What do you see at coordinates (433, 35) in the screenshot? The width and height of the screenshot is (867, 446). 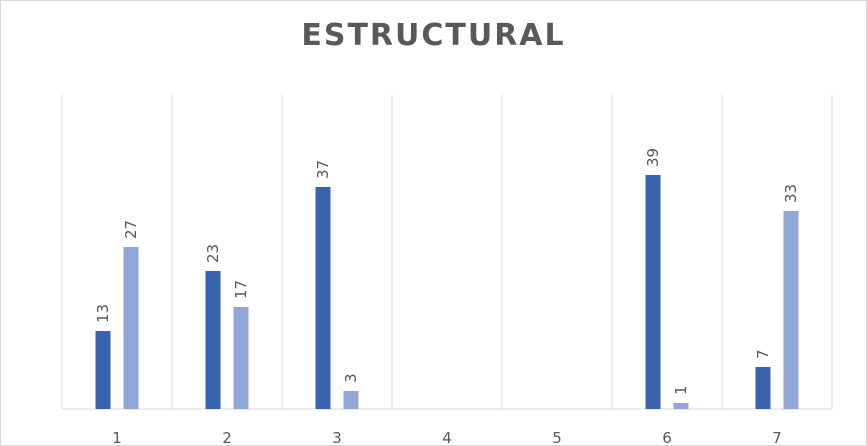 I see `chart-title: ESTRUCTURAL` at bounding box center [433, 35].